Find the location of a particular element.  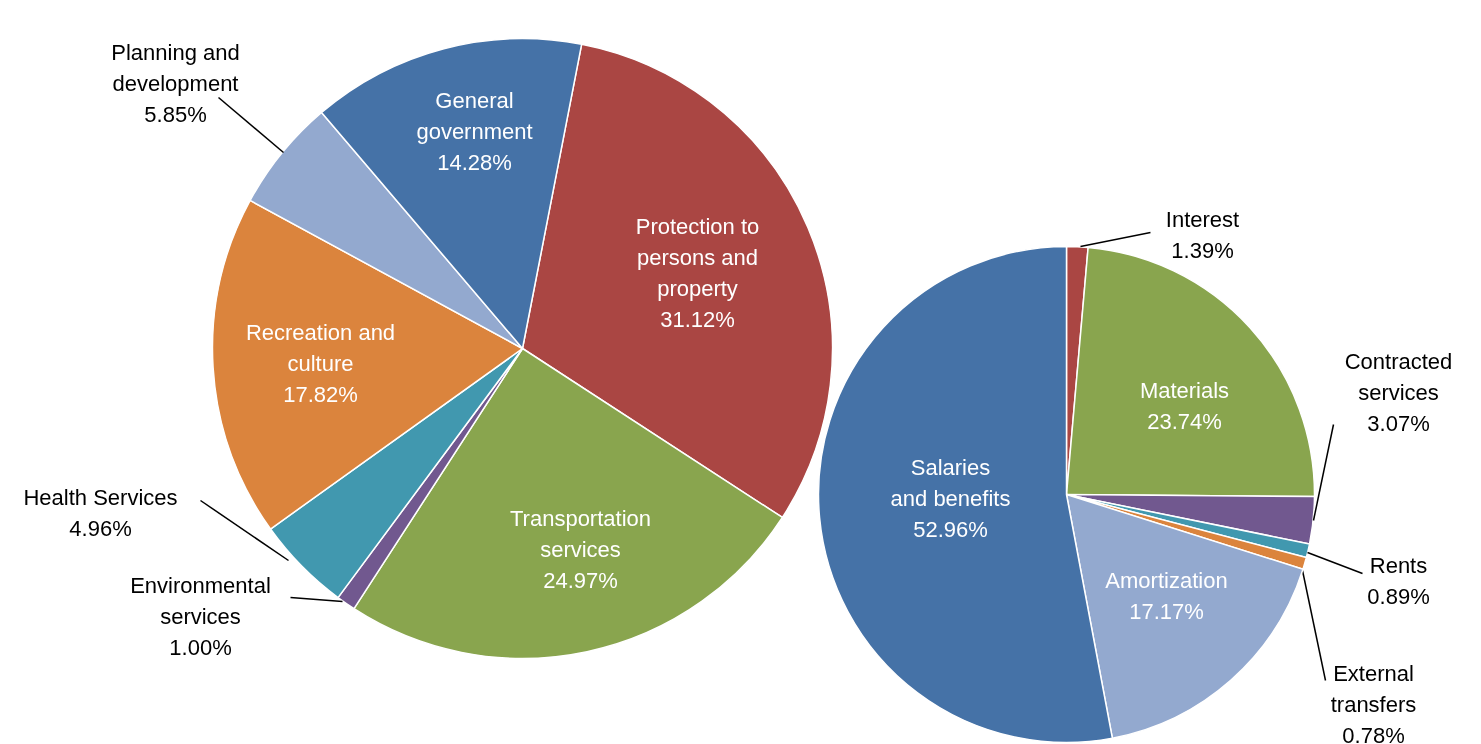

data-label: 23.74% is located at coordinates (1184, 421).